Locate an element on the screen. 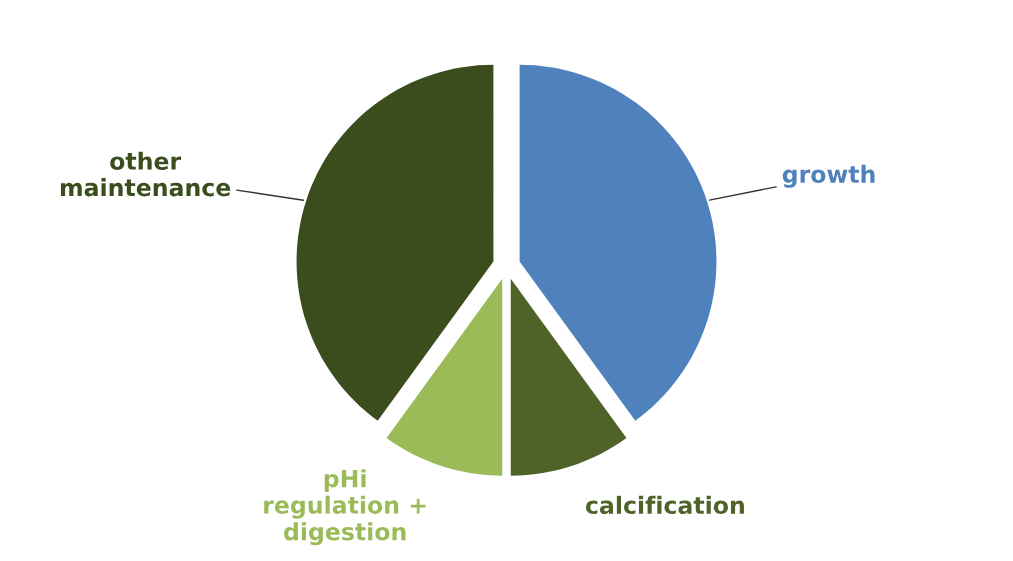 The width and height of the screenshot is (1013, 561). slice-label: other maintenance is located at coordinates (145, 174).